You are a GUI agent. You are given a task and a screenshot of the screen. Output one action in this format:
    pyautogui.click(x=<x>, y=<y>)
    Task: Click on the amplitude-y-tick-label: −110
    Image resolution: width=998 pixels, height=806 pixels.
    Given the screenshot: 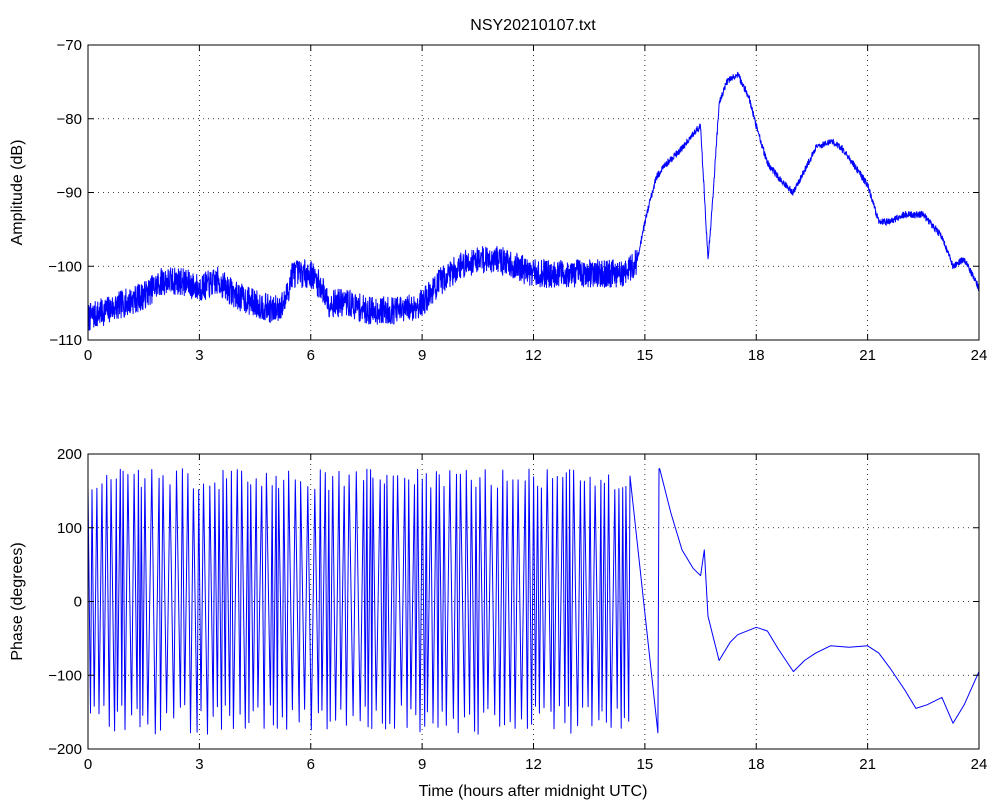 What is the action you would take?
    pyautogui.click(x=65, y=340)
    